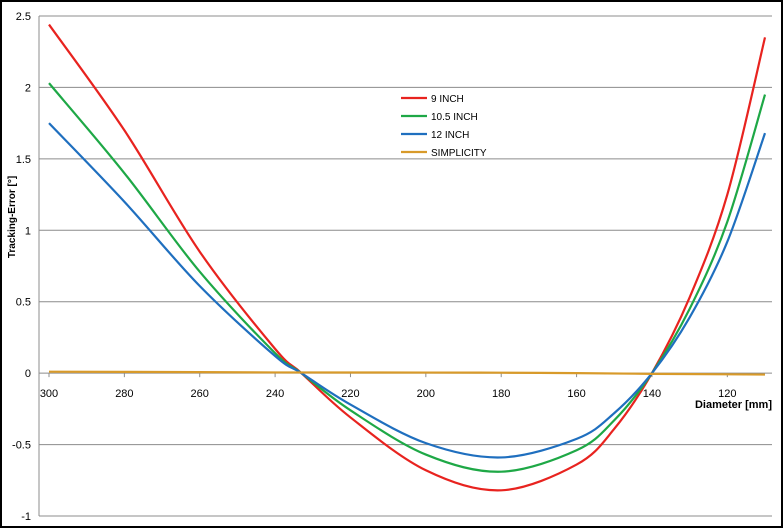 The image size is (783, 531). Describe the element at coordinates (501, 394) in the screenshot. I see `x-tick-label: 180` at that location.